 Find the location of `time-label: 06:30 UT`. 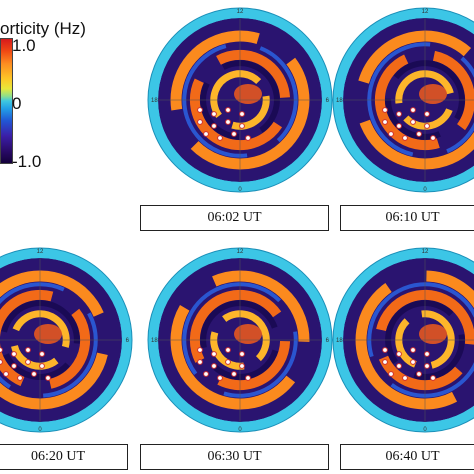

time-label: 06:30 UT is located at coordinates (234, 456).